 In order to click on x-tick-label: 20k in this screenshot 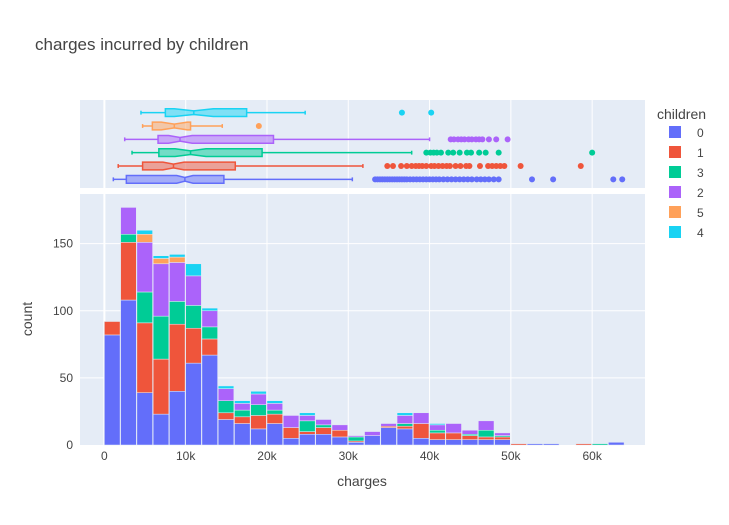, I will do `click(267, 456)`.